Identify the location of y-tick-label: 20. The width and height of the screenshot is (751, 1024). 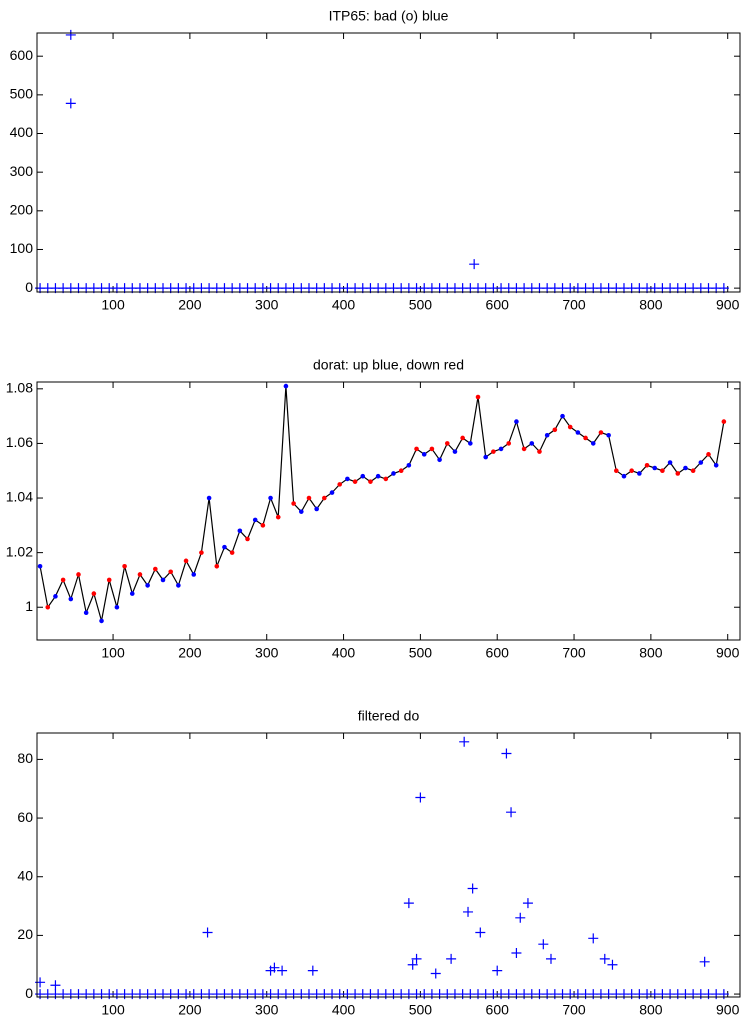
(25, 934).